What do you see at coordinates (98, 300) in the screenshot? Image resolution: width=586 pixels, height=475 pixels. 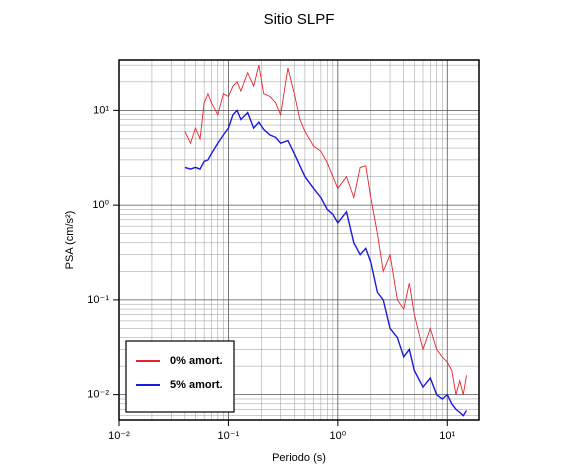 I see `y-tick-label: 10⁻¹` at bounding box center [98, 300].